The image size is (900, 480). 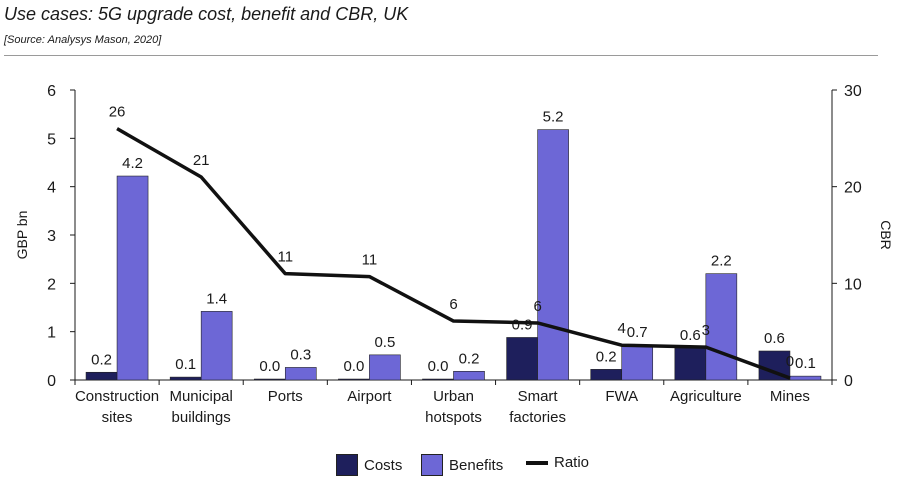 I want to click on y-axis-title-right: CBR, so click(x=886, y=235).